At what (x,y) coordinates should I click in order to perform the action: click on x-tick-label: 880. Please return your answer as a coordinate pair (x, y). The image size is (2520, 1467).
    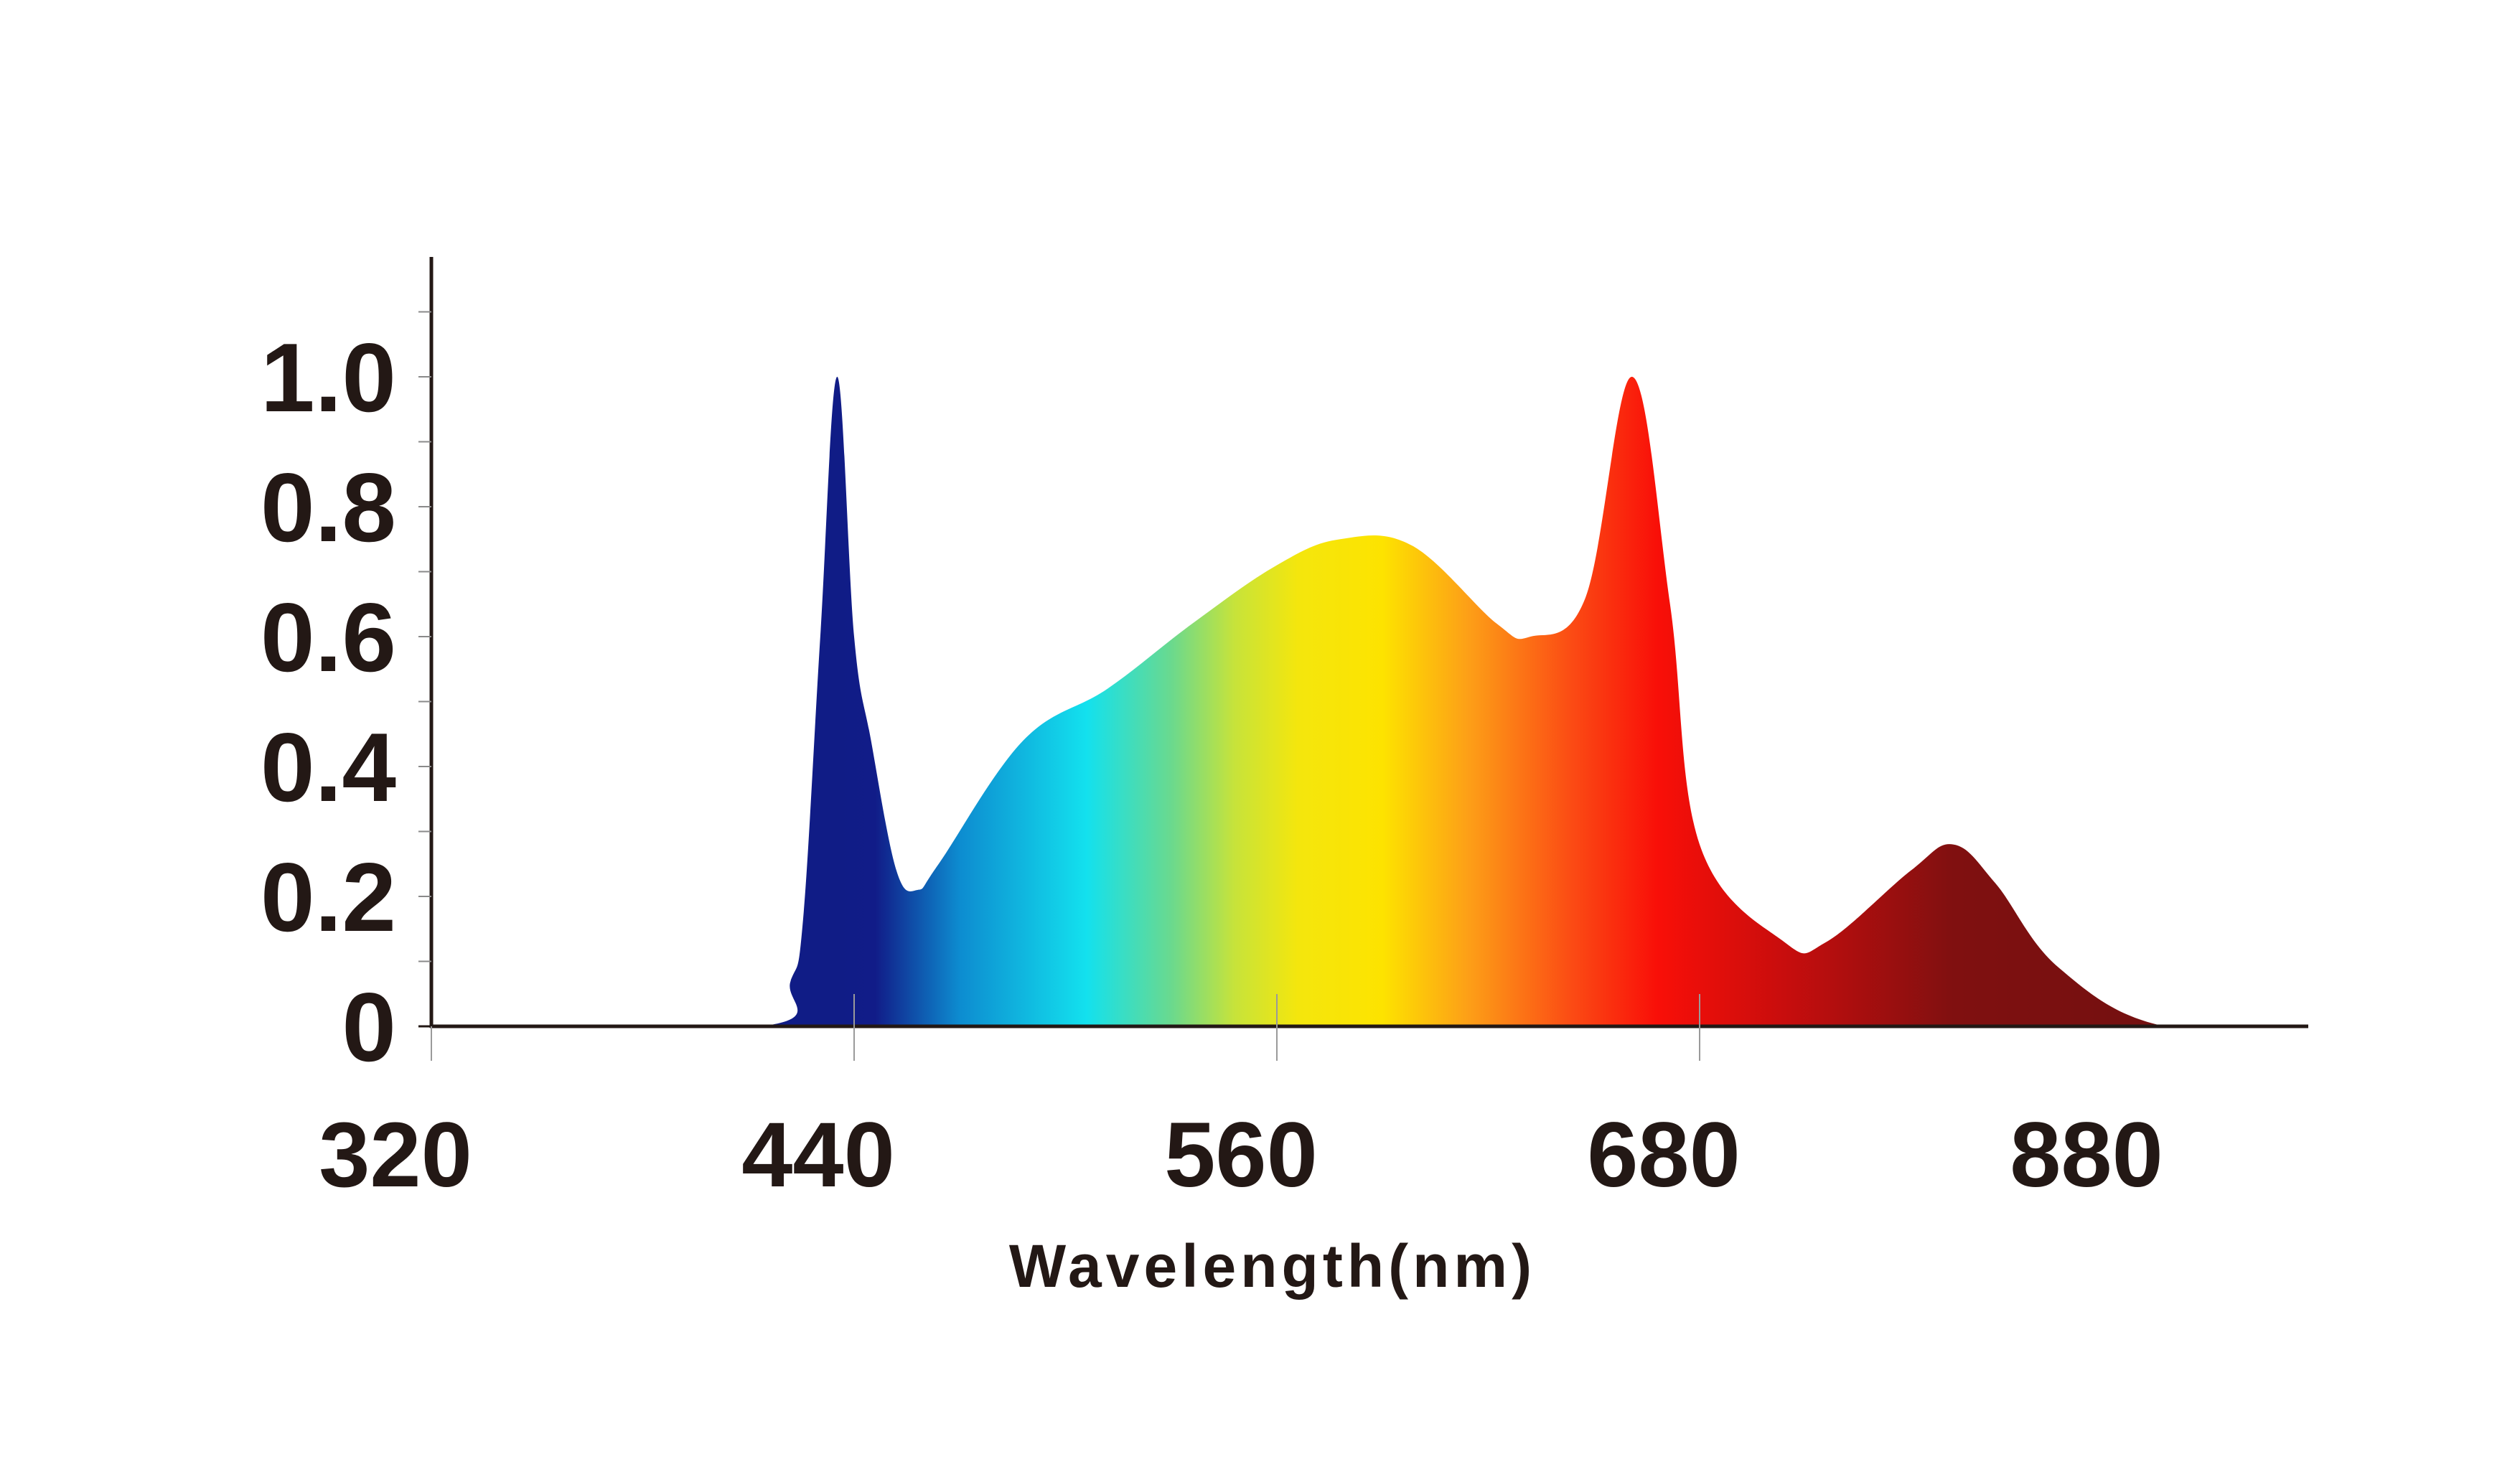
    Looking at the image, I should click on (2086, 1155).